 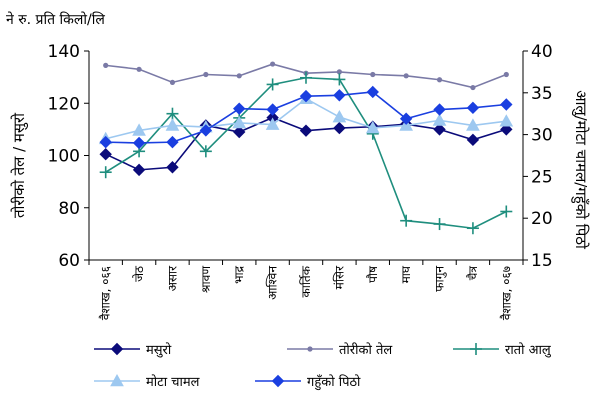 I want to click on category-label: वैशाख, ०६७, so click(x=506, y=293).